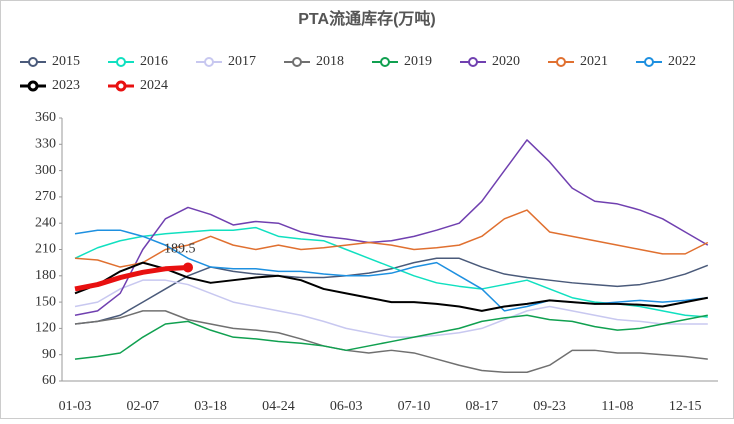 The width and height of the screenshot is (734, 424). Describe the element at coordinates (45, 328) in the screenshot. I see `y-tick-label: 120` at that location.